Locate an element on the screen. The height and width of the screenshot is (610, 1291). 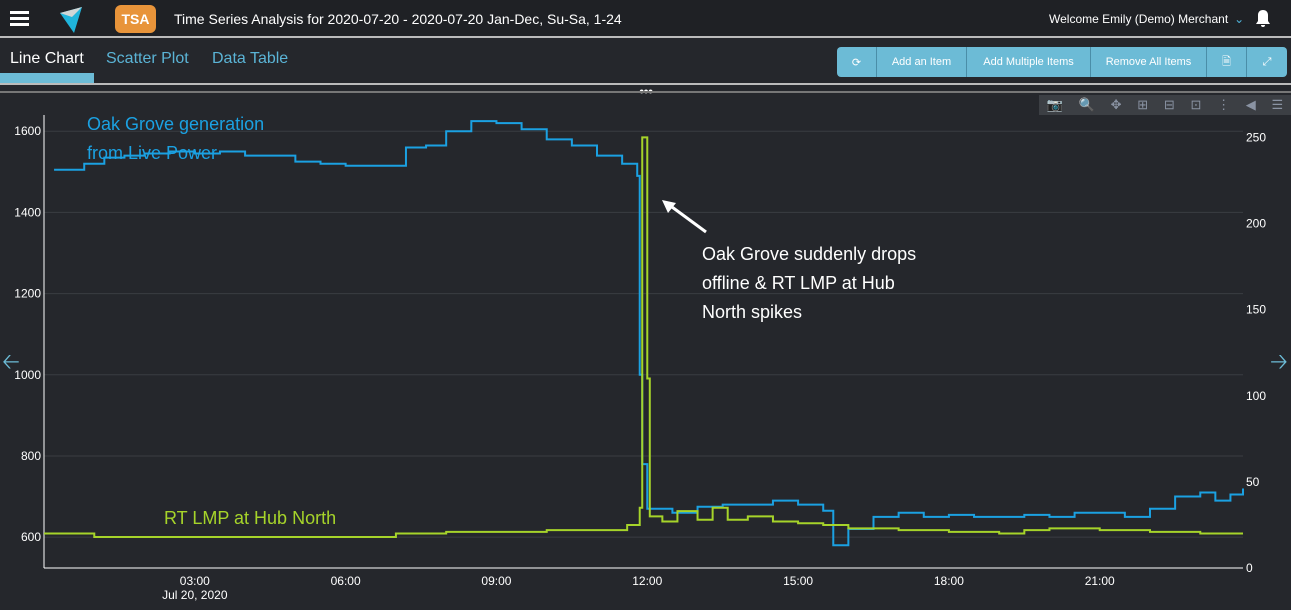
y-right-tick-label: 250 is located at coordinates (1256, 137).